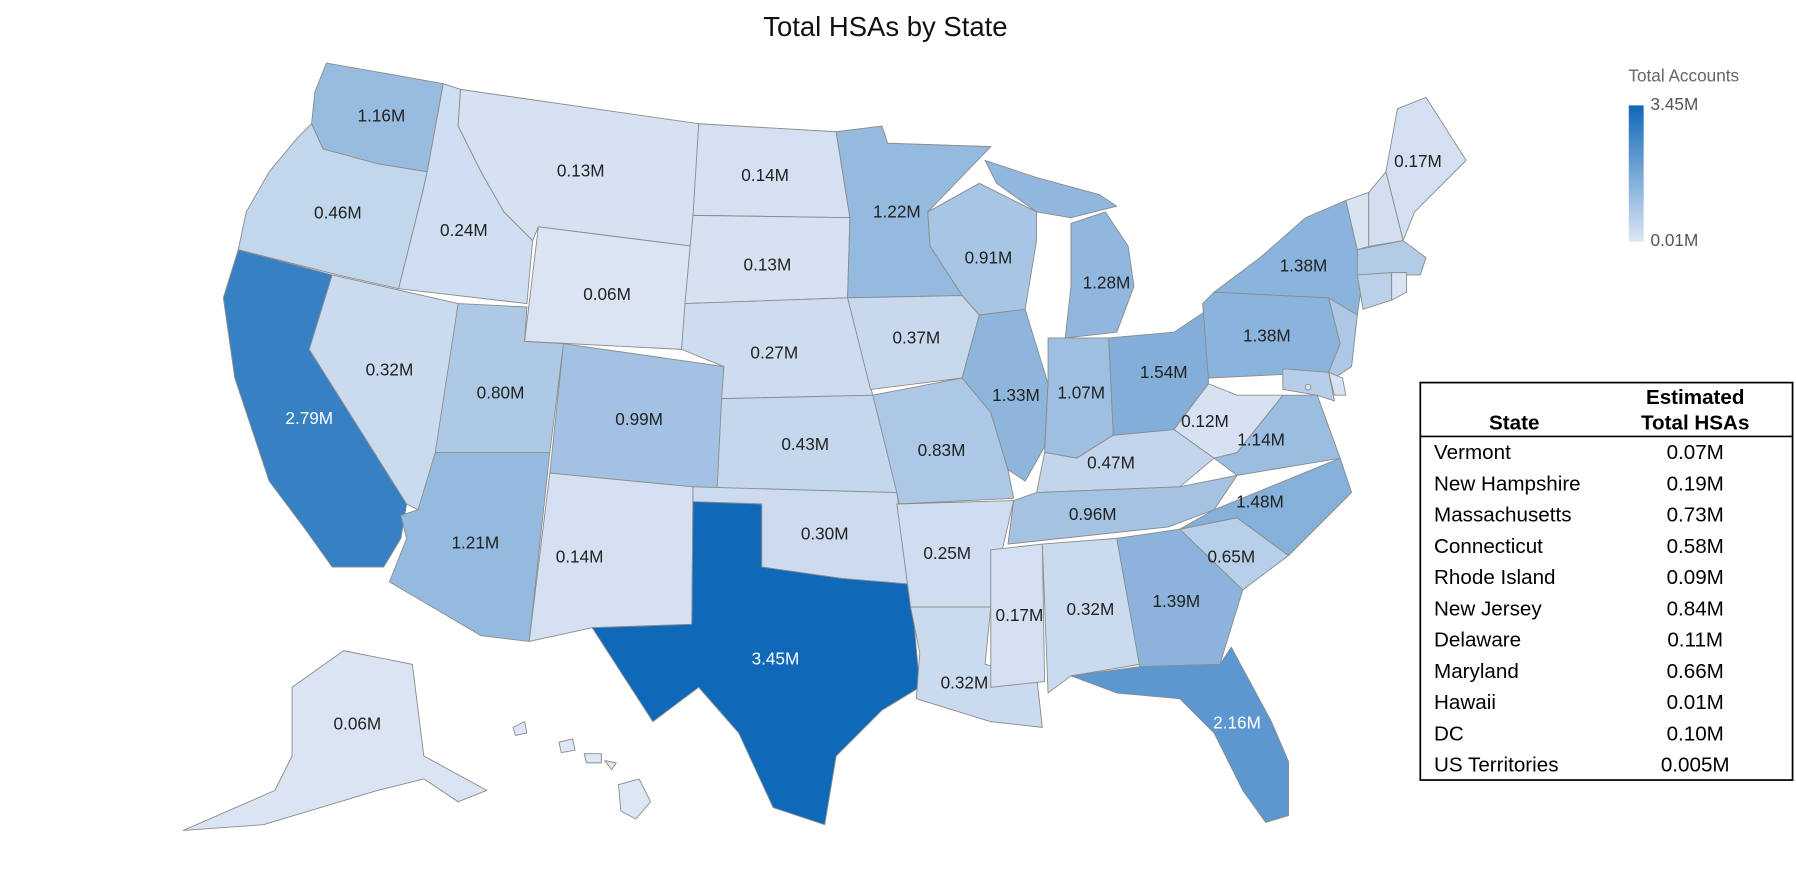 The height and width of the screenshot is (874, 1796). What do you see at coordinates (989, 257) in the screenshot?
I see `state-value-label: 0.91M` at bounding box center [989, 257].